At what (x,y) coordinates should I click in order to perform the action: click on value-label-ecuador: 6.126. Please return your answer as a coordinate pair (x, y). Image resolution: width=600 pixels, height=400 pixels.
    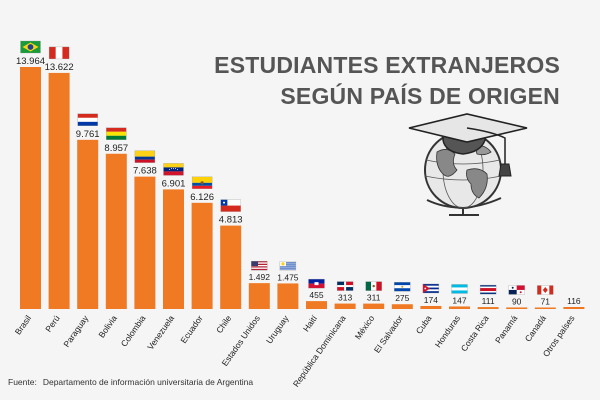
    Looking at the image, I should click on (202, 197).